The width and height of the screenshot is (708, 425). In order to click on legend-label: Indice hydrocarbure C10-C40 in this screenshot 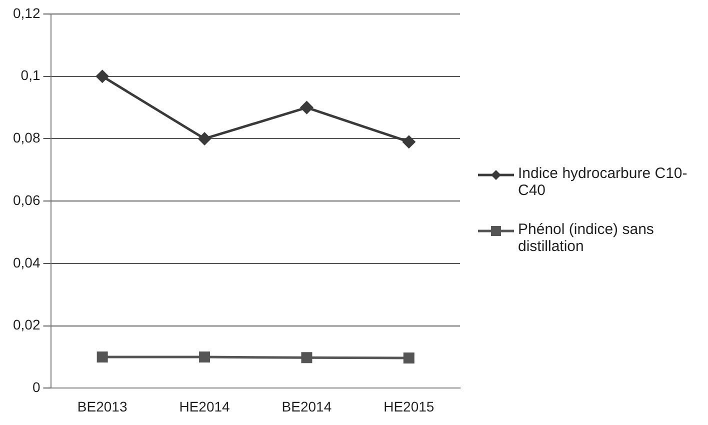, I will do `click(603, 182)`.